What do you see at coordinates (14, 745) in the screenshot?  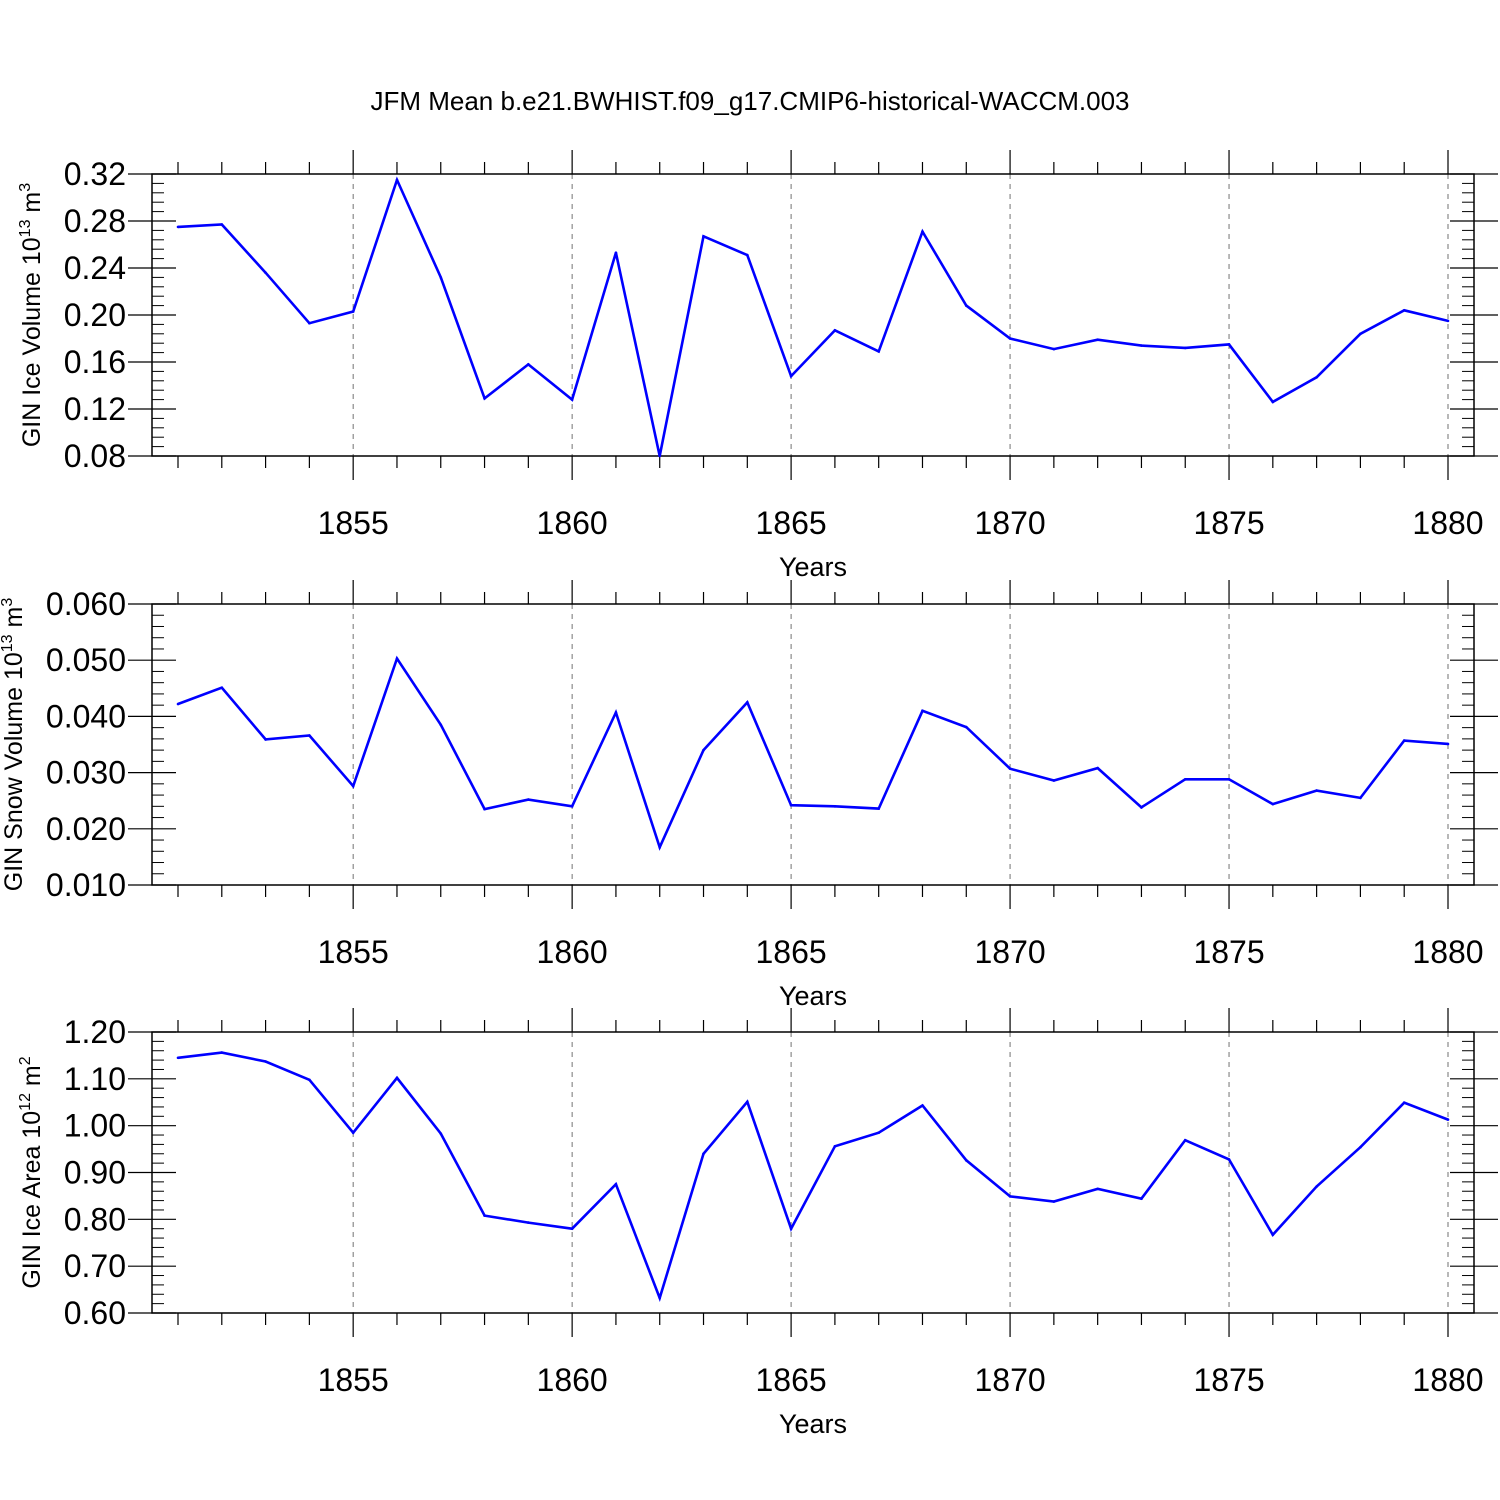 I see `y-axis-title: GIN Snow Volume 1013 m3` at bounding box center [14, 745].